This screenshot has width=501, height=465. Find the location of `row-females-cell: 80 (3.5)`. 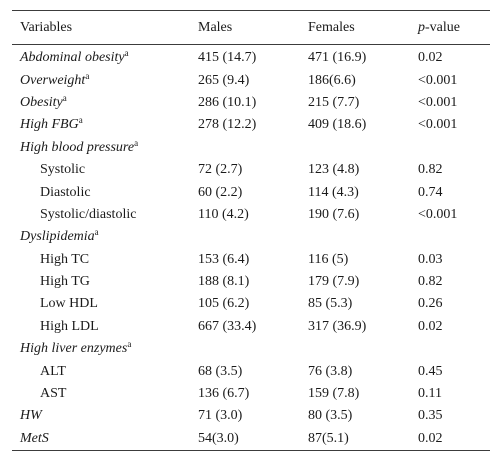

row-females-cell: 80 (3.5) is located at coordinates (330, 416).